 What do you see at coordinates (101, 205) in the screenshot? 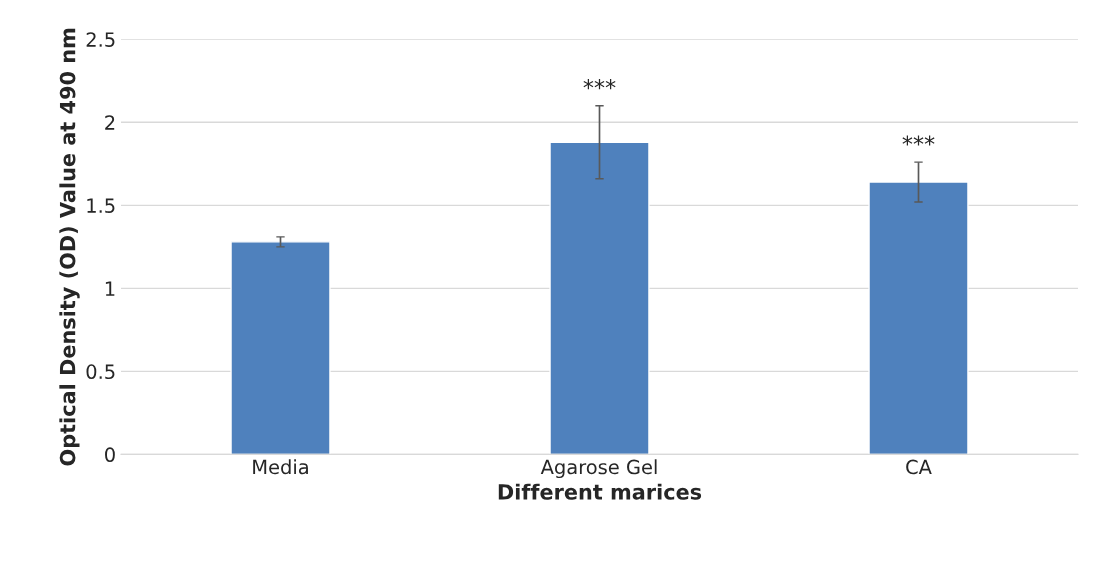
I see `y-tick-label: 1.5` at bounding box center [101, 205].